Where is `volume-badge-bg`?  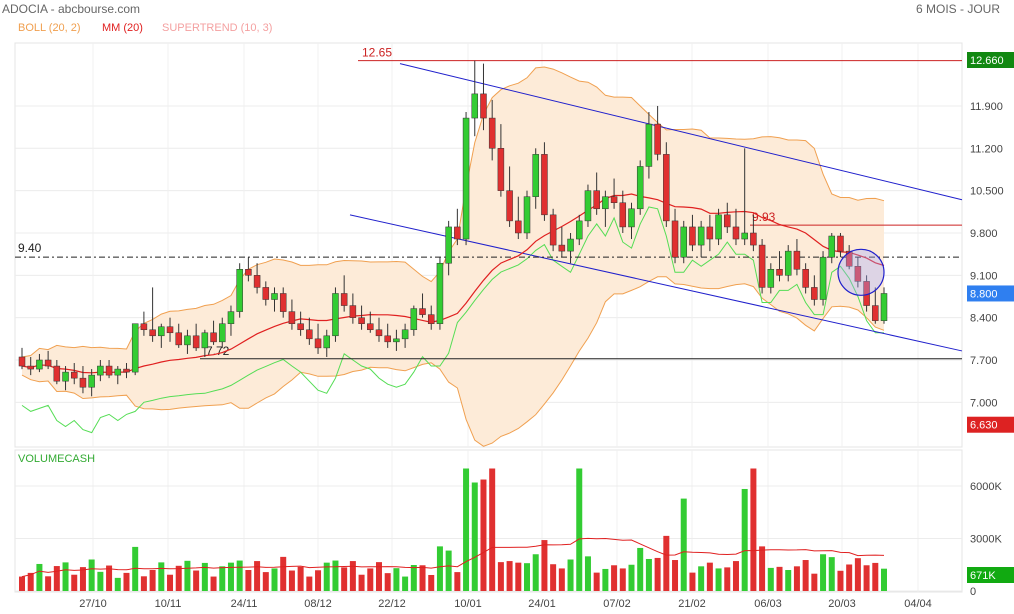 volume-badge-bg is located at coordinates (990, 575).